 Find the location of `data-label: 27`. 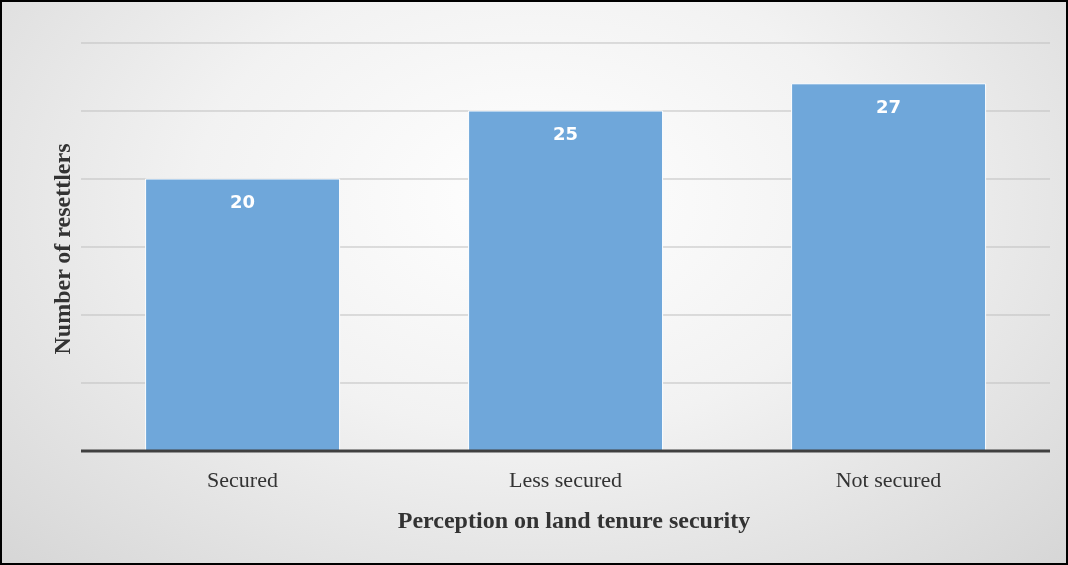

data-label: 27 is located at coordinates (889, 106).